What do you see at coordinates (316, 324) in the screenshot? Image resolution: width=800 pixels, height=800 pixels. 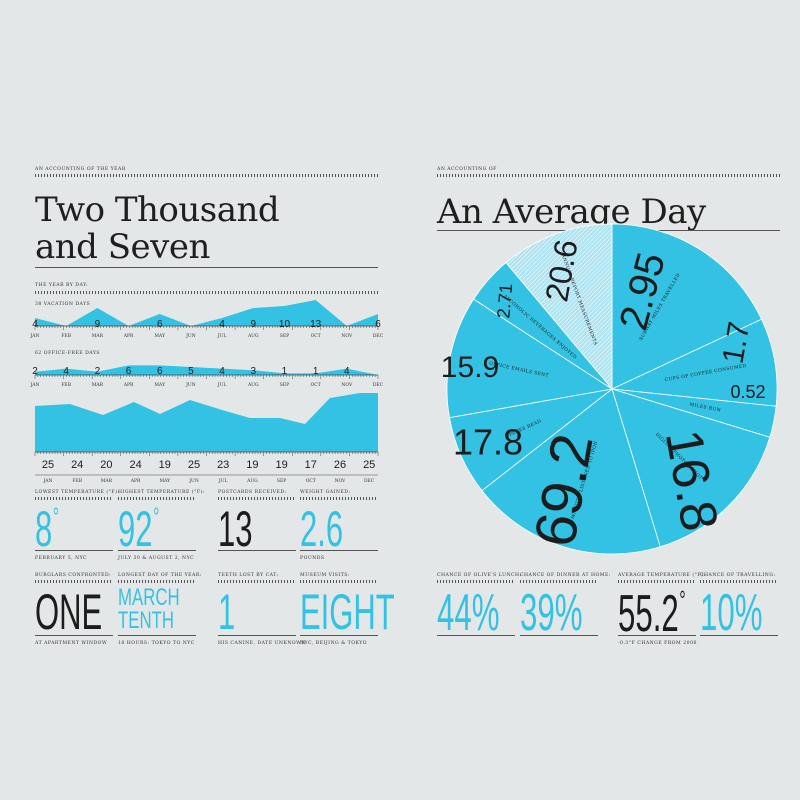 I see `data-label: 13` at bounding box center [316, 324].